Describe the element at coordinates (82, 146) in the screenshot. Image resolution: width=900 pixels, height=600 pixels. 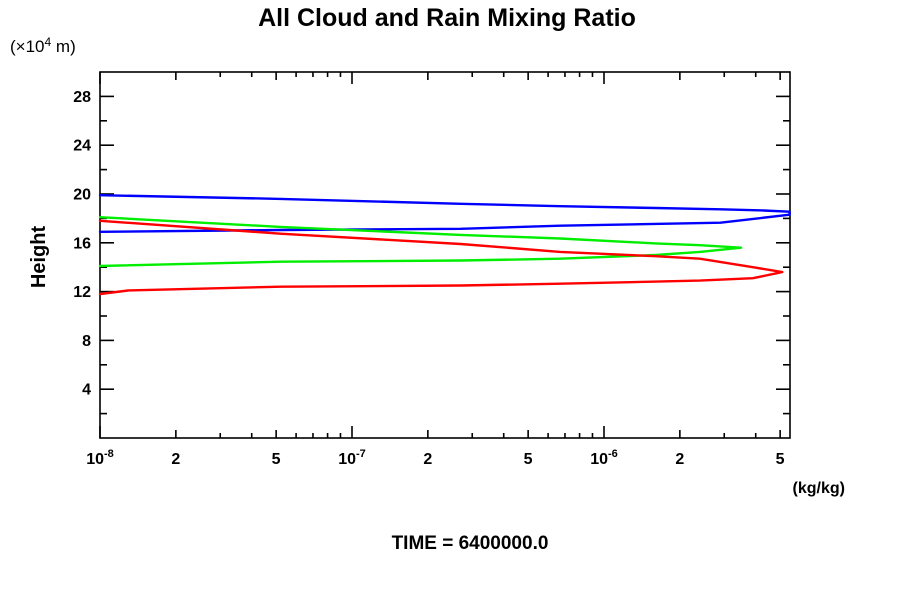
I see `y-tick-label: 24` at that location.